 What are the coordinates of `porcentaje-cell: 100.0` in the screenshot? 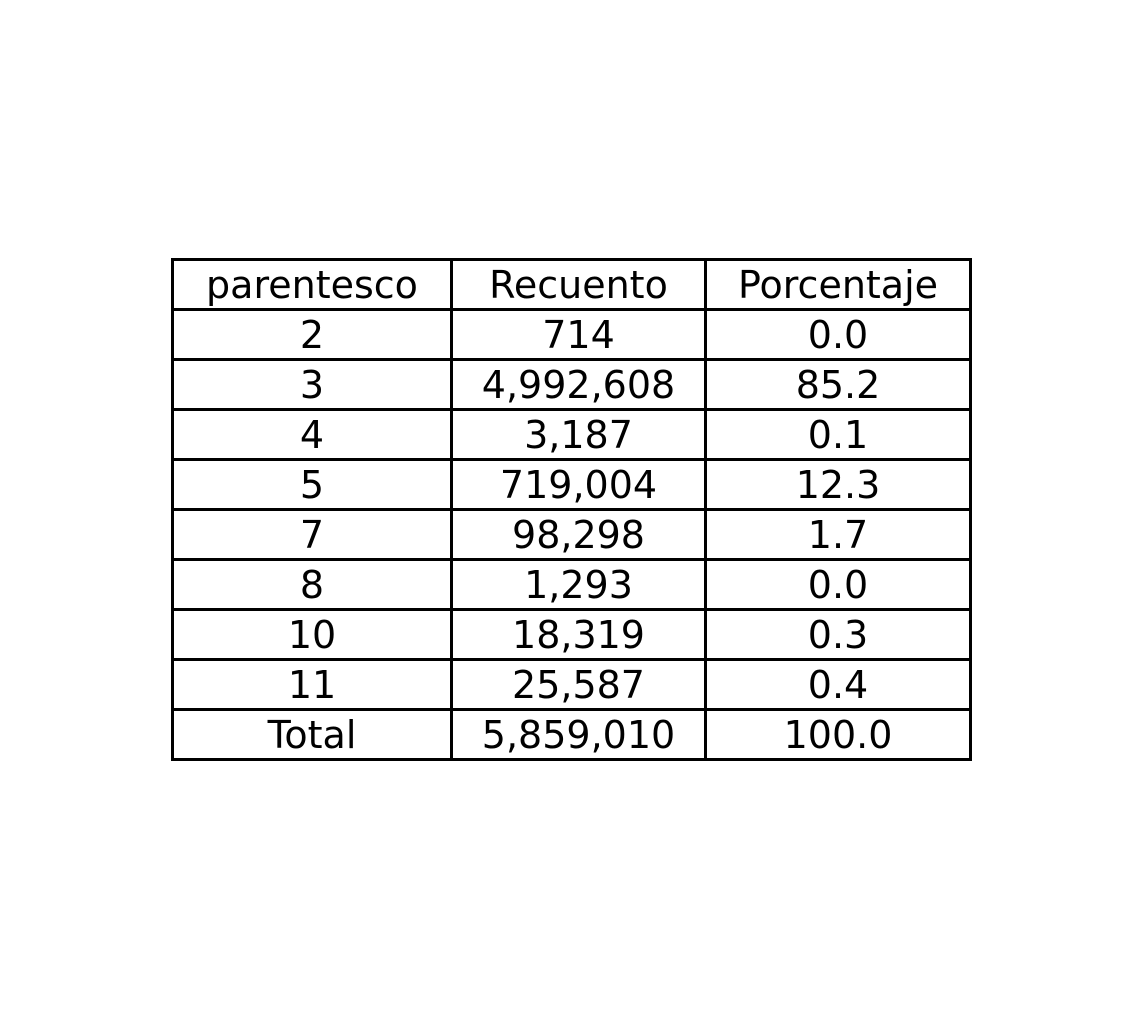 It's located at (838, 734).